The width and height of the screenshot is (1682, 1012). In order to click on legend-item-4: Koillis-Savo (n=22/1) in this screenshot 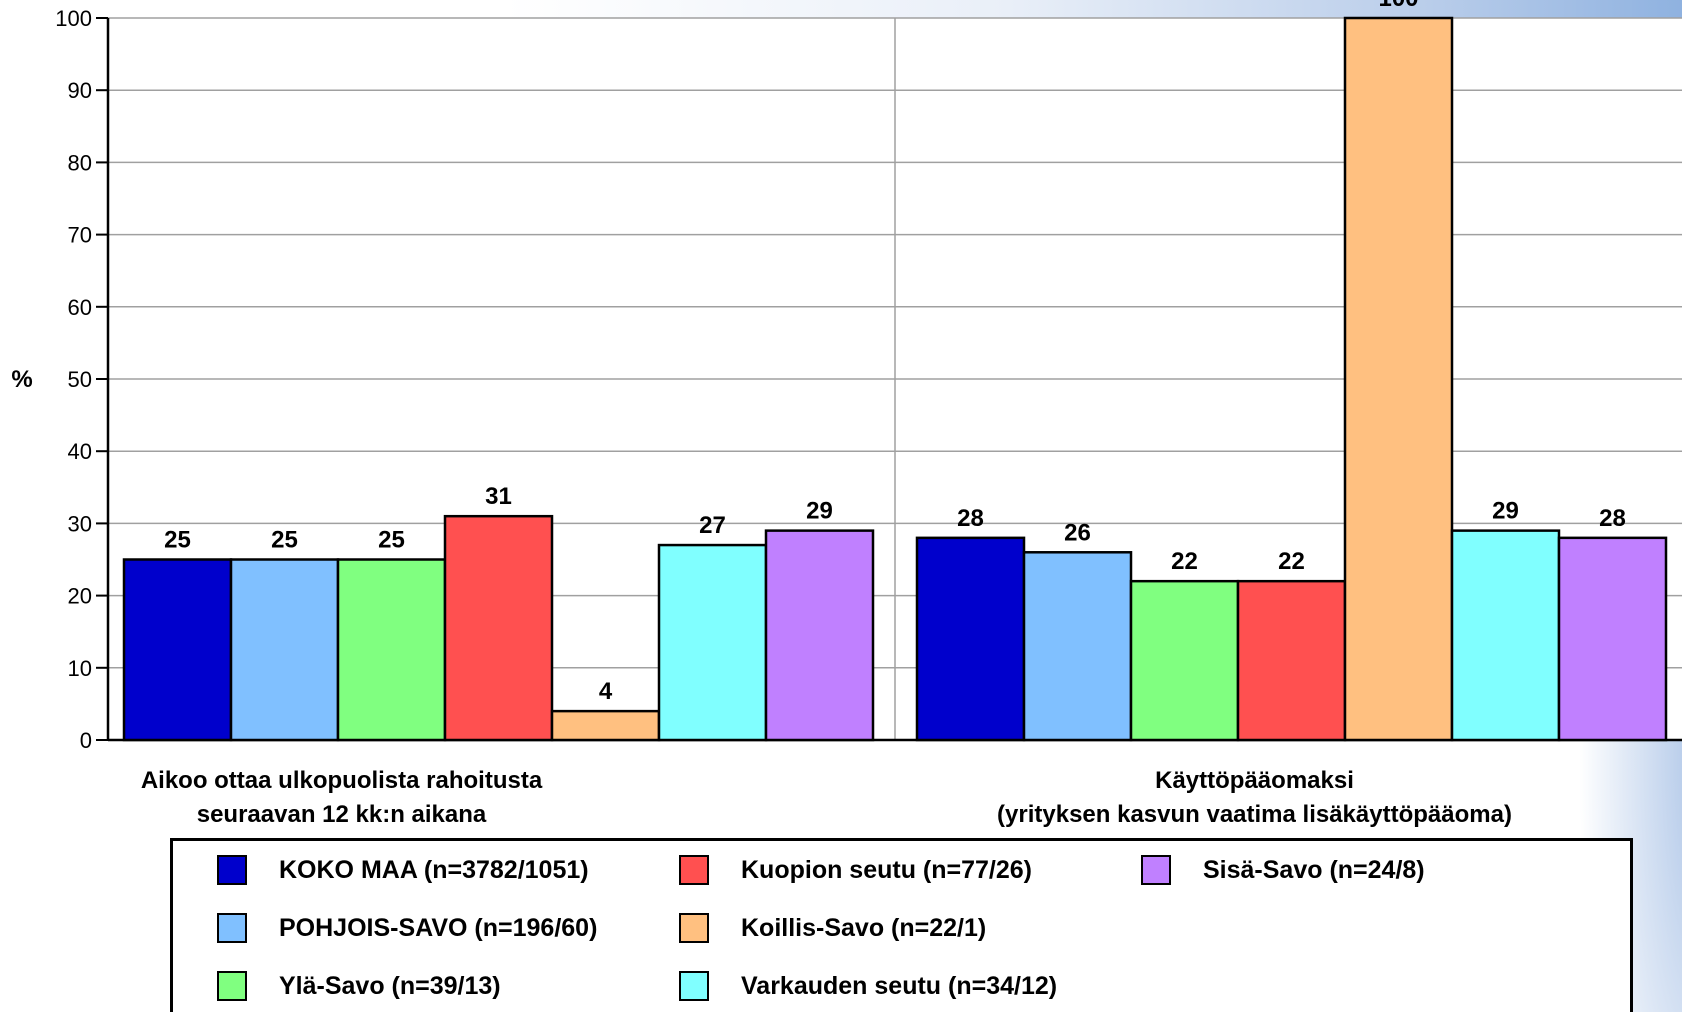, I will do `click(832, 928)`.